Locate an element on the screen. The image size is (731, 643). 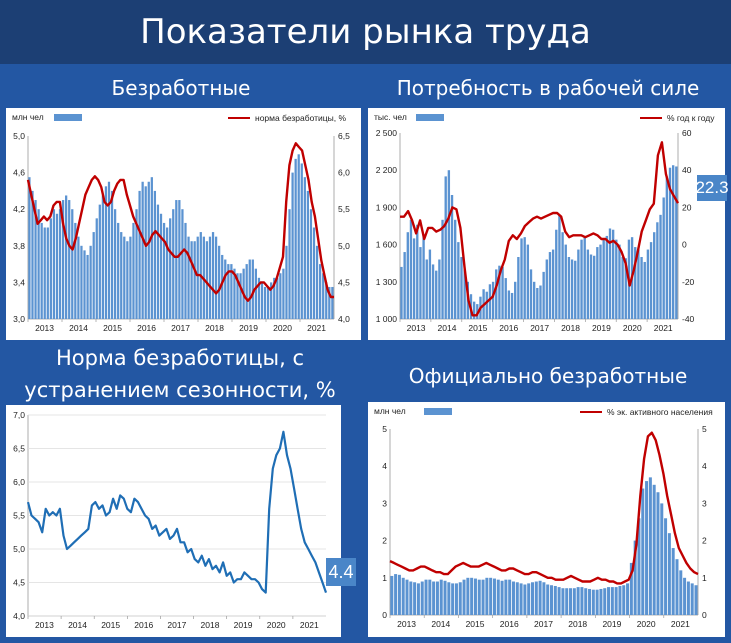
y-right-tick-label: 60 is located at coordinates (687, 133).